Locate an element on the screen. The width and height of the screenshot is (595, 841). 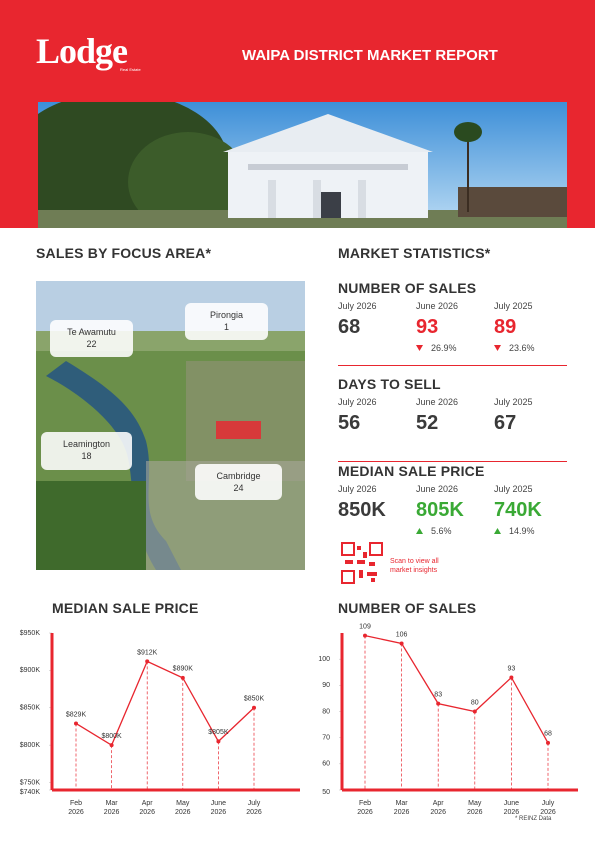
value-label: $850K is located at coordinates (254, 699).